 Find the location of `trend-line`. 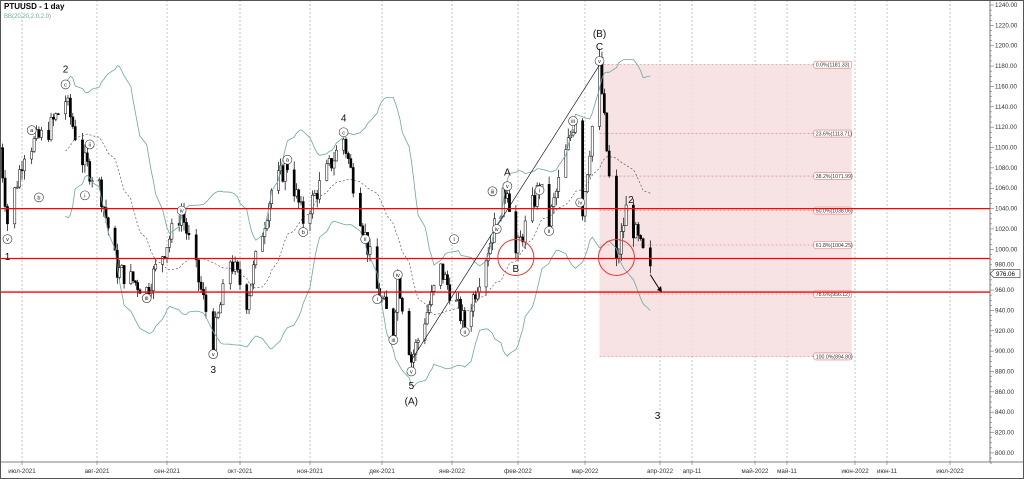

trend-line is located at coordinates (505, 212).